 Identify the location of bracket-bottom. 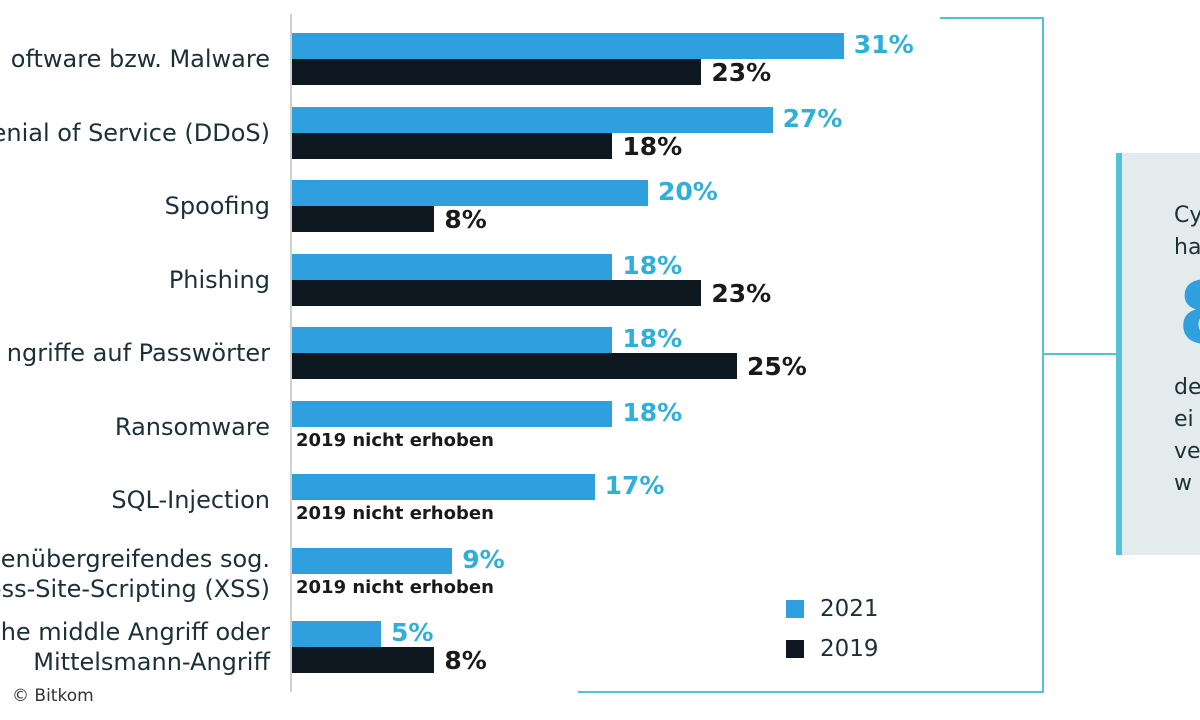
(811, 692).